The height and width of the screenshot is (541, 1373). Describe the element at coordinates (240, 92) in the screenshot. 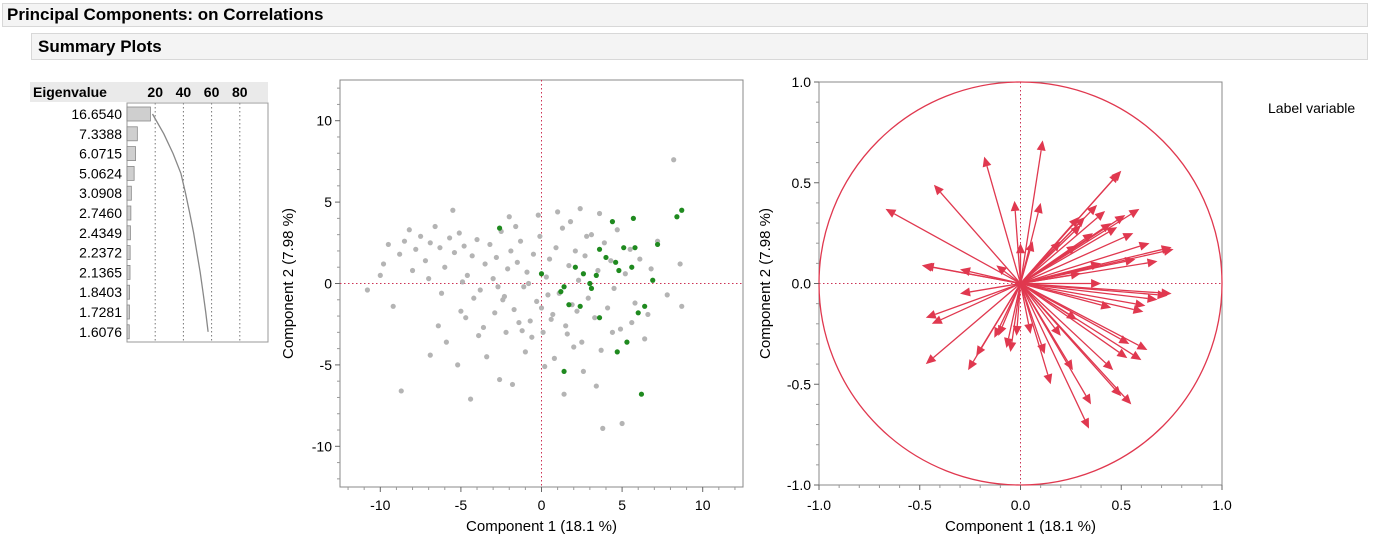

I see `eigen-tick-label: 80` at that location.